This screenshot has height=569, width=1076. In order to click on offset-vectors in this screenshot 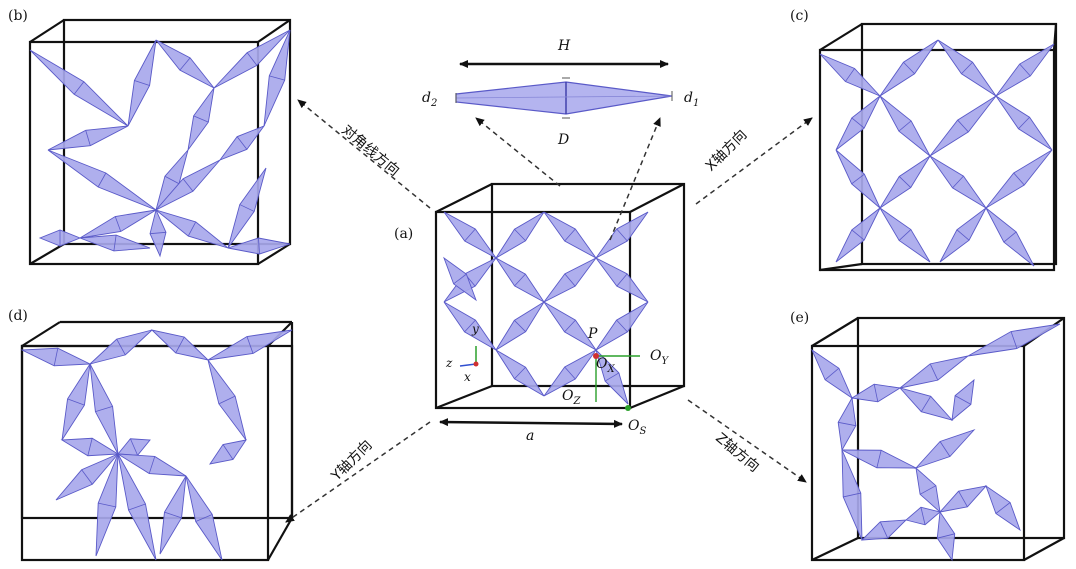, I will do `click(616, 382)`.